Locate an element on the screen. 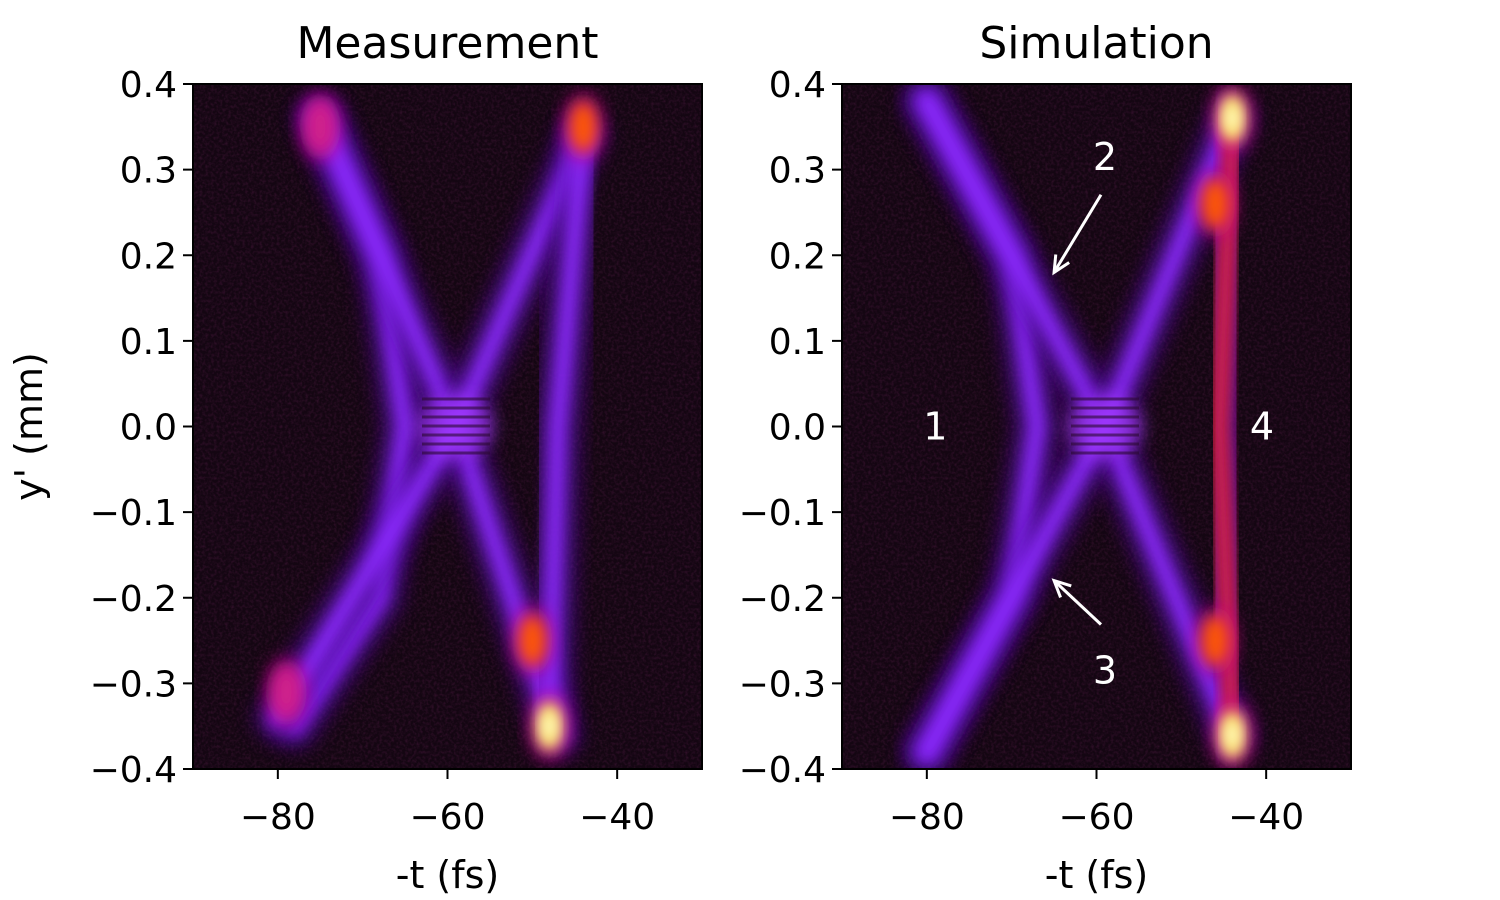 The width and height of the screenshot is (1500, 900). band is located at coordinates (566, 426).